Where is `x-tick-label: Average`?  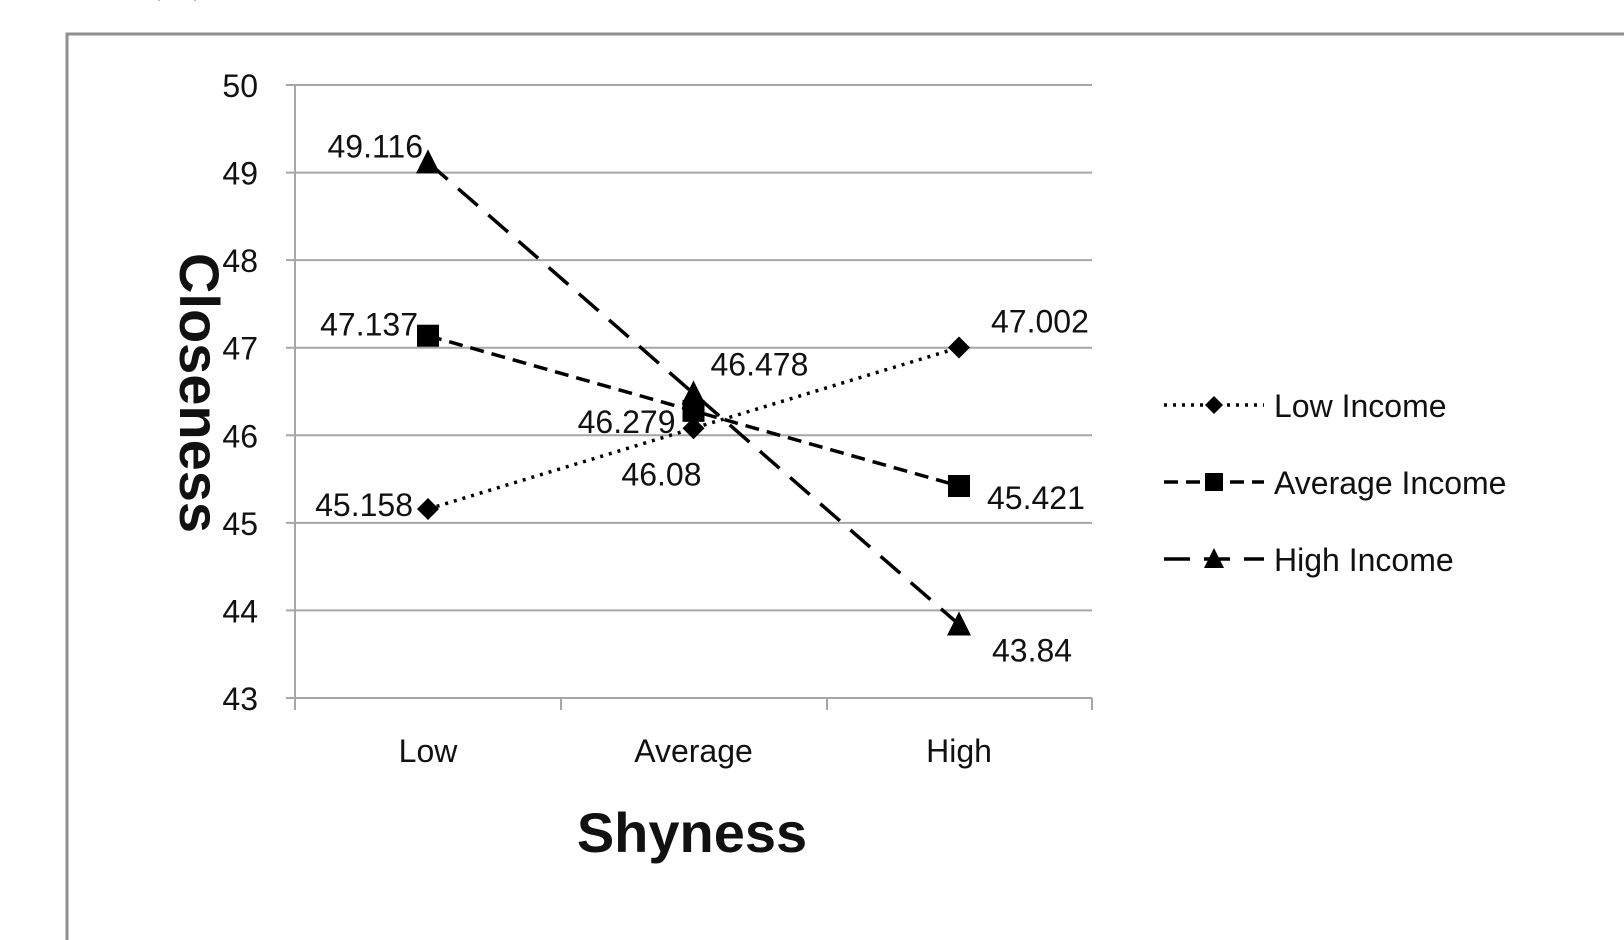
x-tick-label: Average is located at coordinates (693, 751).